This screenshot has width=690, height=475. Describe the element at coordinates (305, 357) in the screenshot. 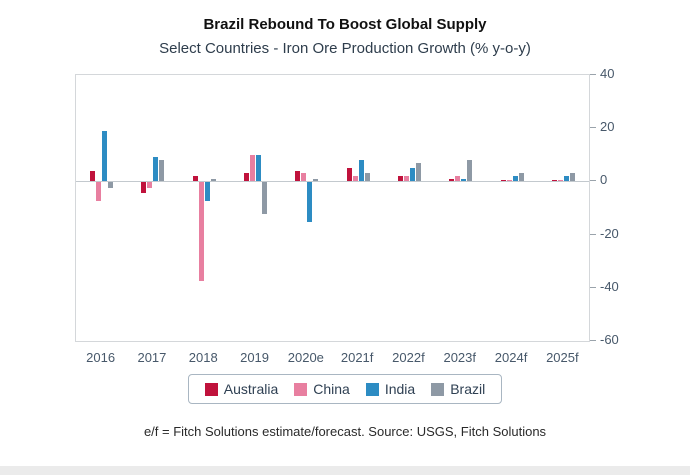

I see `x-axis-label-2020e: 2020e` at that location.